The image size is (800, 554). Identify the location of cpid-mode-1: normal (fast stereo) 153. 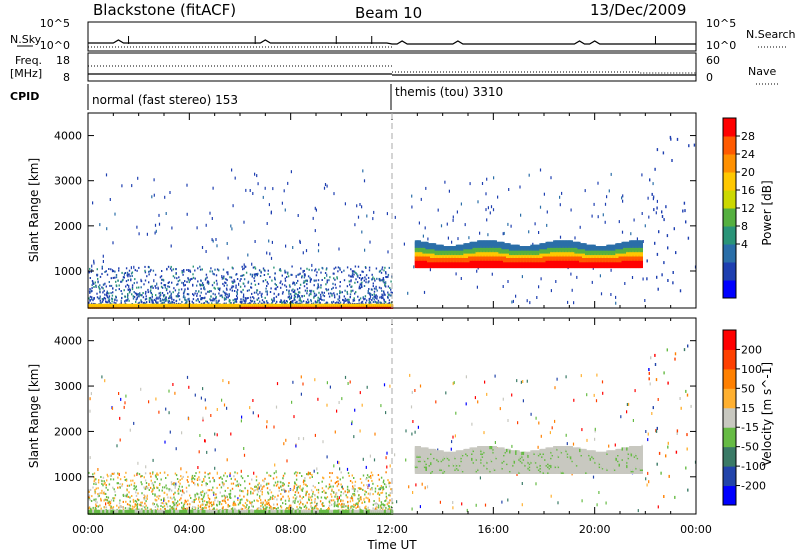
(165, 100).